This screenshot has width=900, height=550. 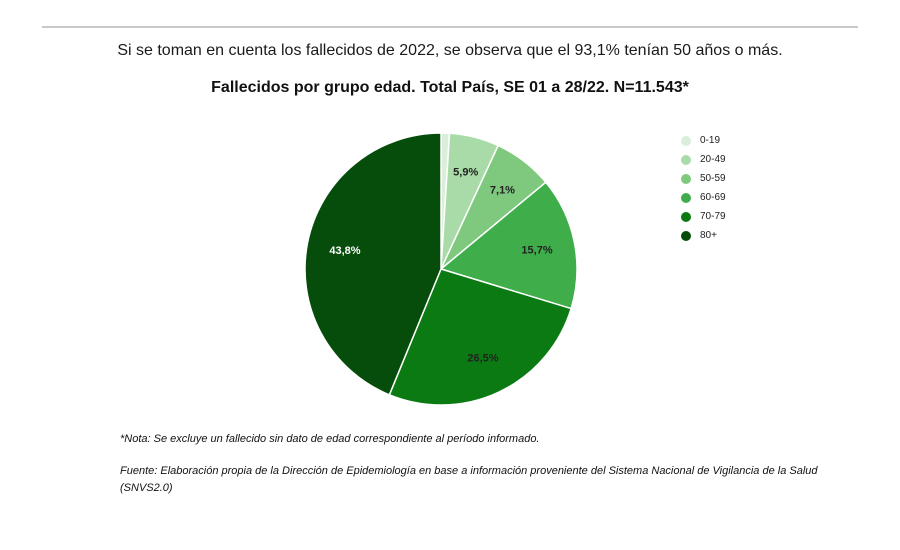 I want to click on legend-label: 70-79, so click(x=713, y=216).